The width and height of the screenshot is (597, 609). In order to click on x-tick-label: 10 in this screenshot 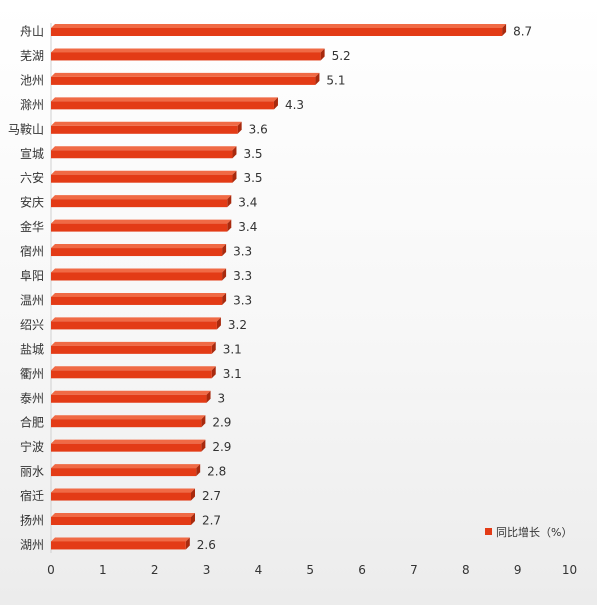, I will do `click(569, 570)`.